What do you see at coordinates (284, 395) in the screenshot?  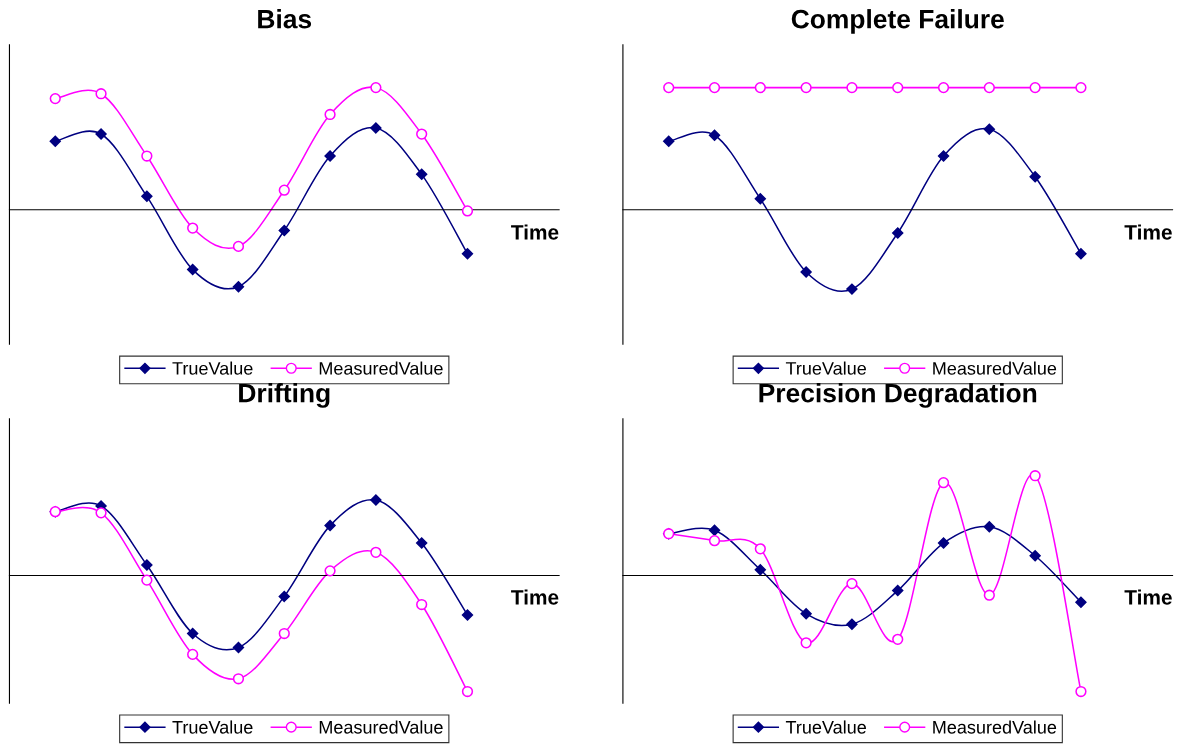 I see `chart-title: Drifting` at bounding box center [284, 395].